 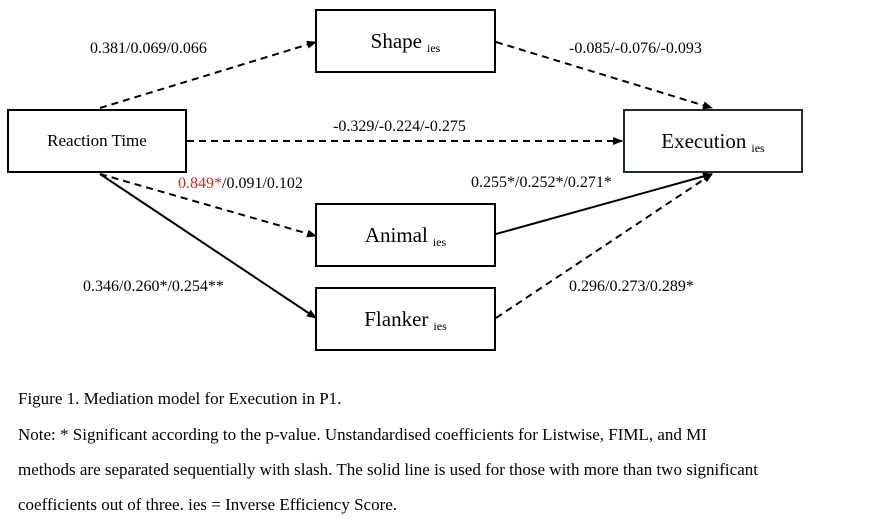 I want to click on path-shape-to-execution, so click(x=604, y=75).